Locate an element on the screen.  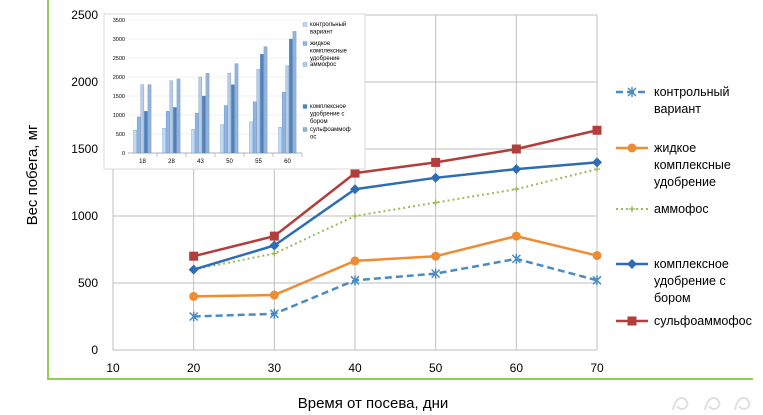
inset-legend-item: комплексное удобрение с бором is located at coordinates (324, 114).